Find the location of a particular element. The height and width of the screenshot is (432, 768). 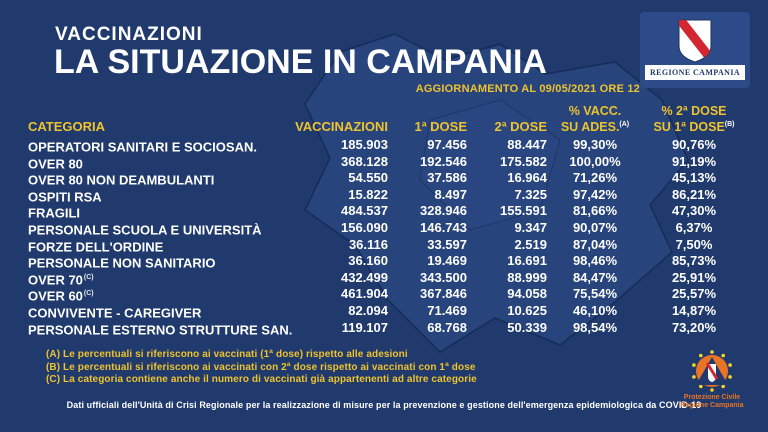

row-dose1: 71.469 is located at coordinates (447, 310).